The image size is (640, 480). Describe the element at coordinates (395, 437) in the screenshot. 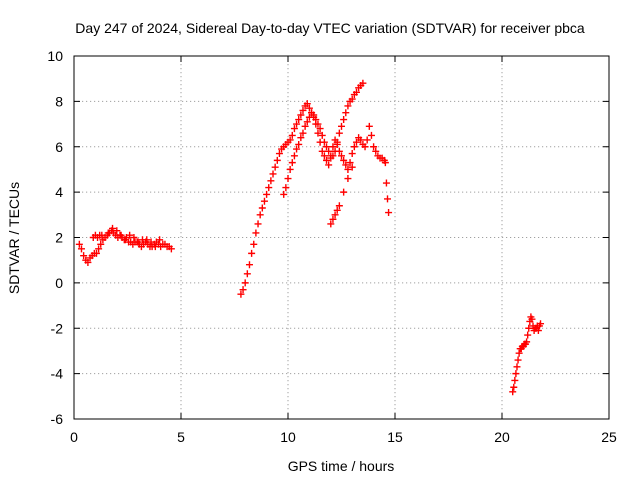

I see `x-tick-label: 15` at that location.